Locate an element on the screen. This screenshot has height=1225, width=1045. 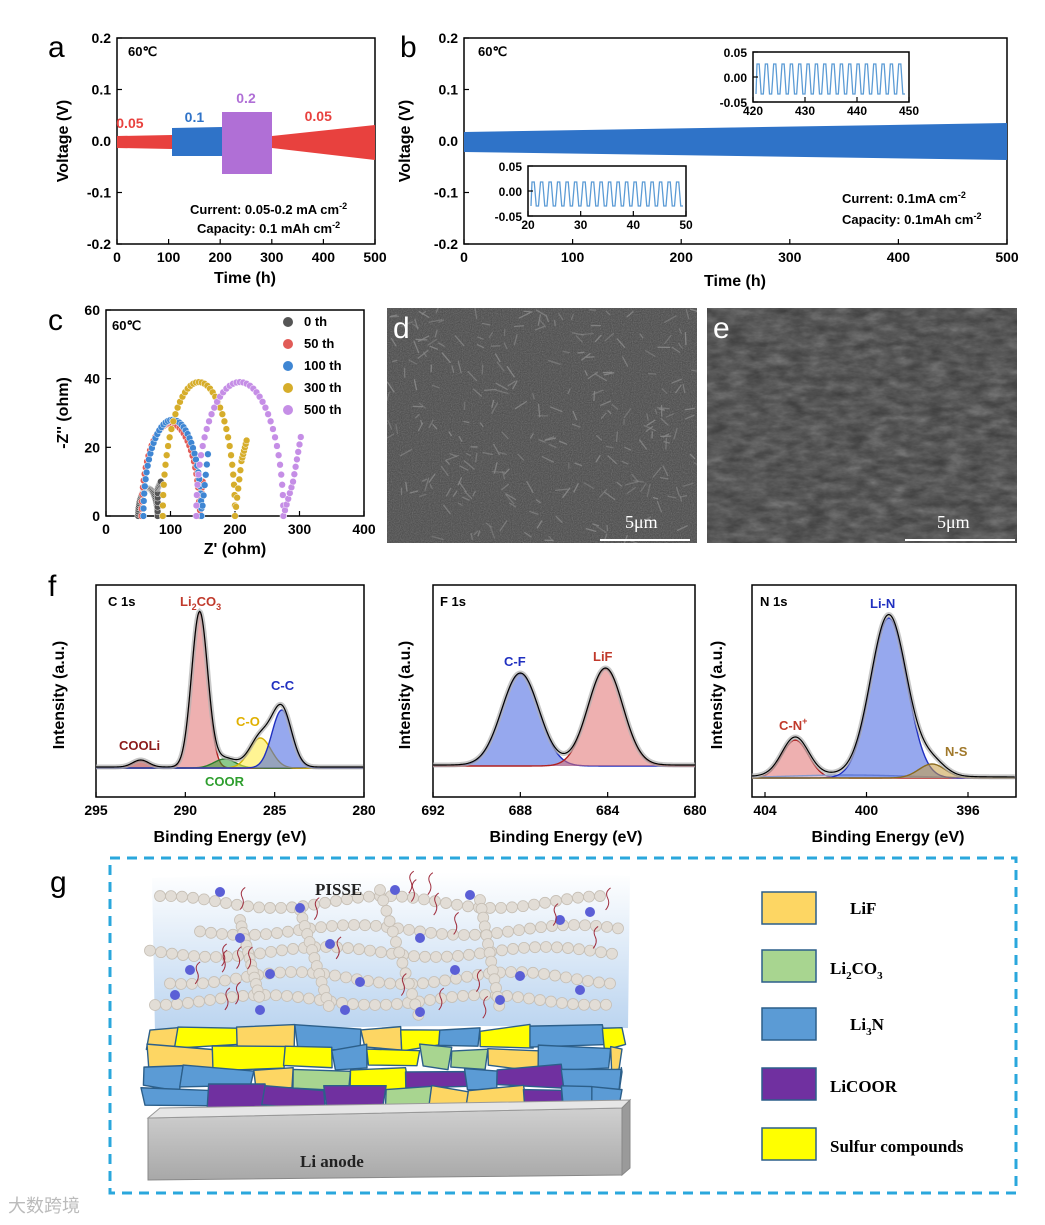
xps-envelope is located at coordinates (563, 716).